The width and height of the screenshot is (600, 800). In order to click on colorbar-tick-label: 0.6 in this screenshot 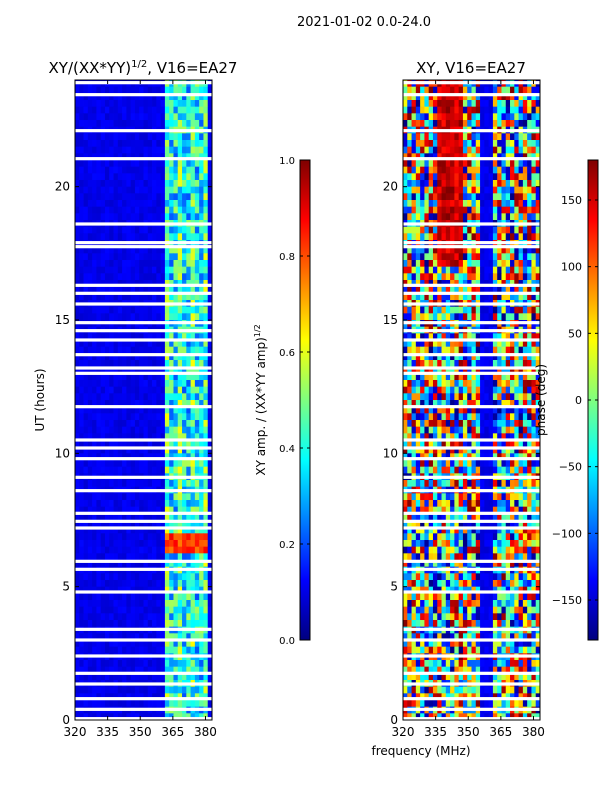, I will do `click(287, 353)`.